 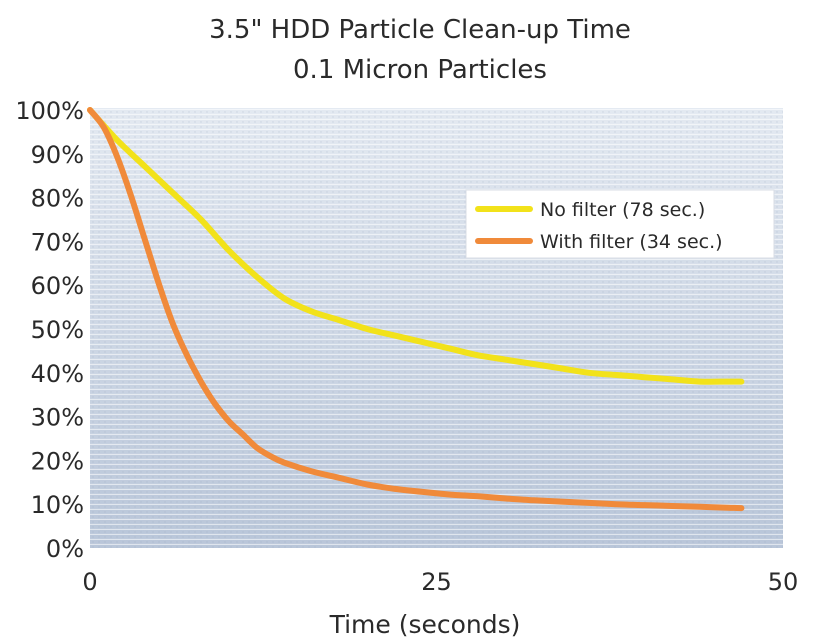 What do you see at coordinates (436, 582) in the screenshot?
I see `x-tick-label: 25` at bounding box center [436, 582].